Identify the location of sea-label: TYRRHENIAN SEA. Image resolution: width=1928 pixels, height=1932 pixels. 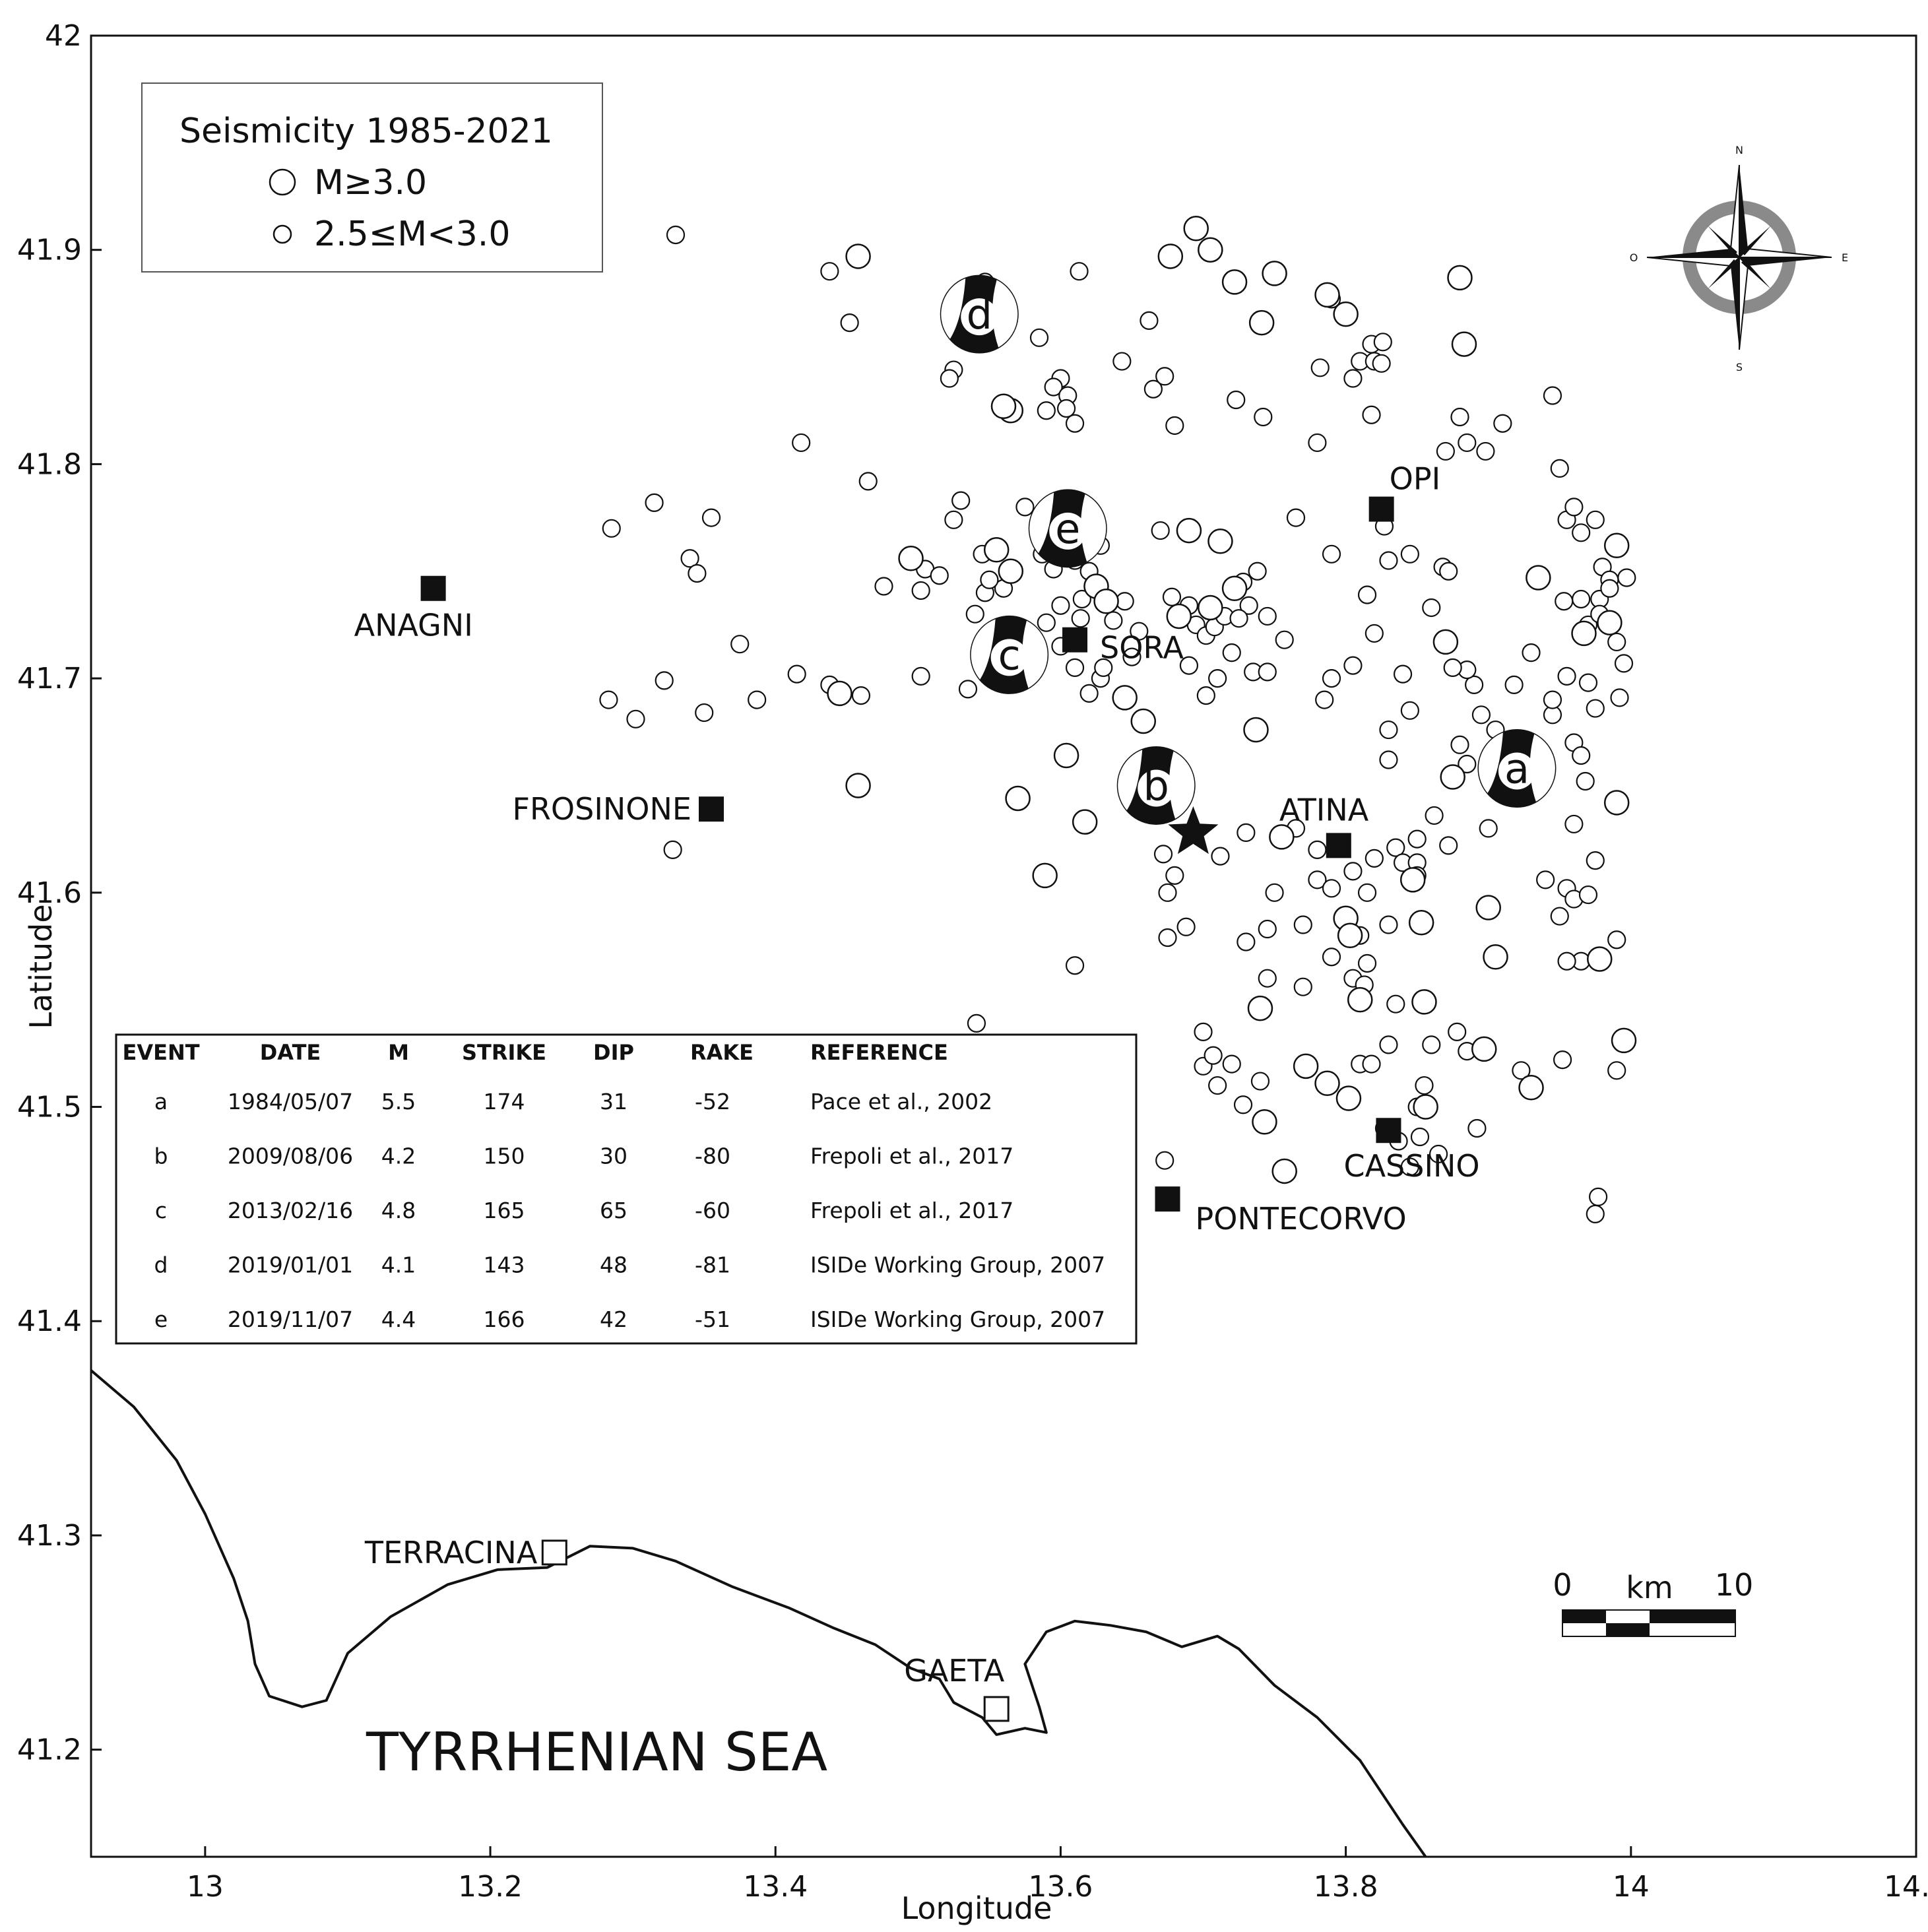
(596, 1752).